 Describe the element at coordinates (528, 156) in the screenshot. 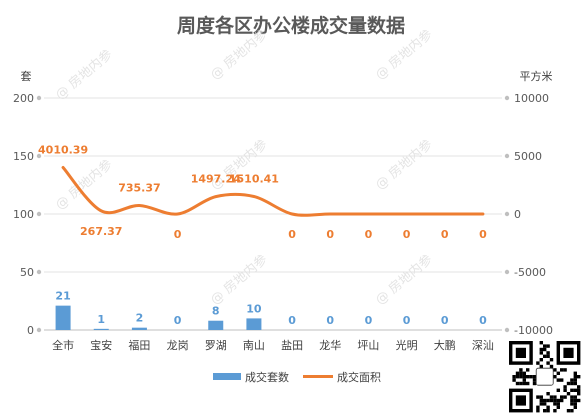

I see `right-tick-label: 5000` at that location.